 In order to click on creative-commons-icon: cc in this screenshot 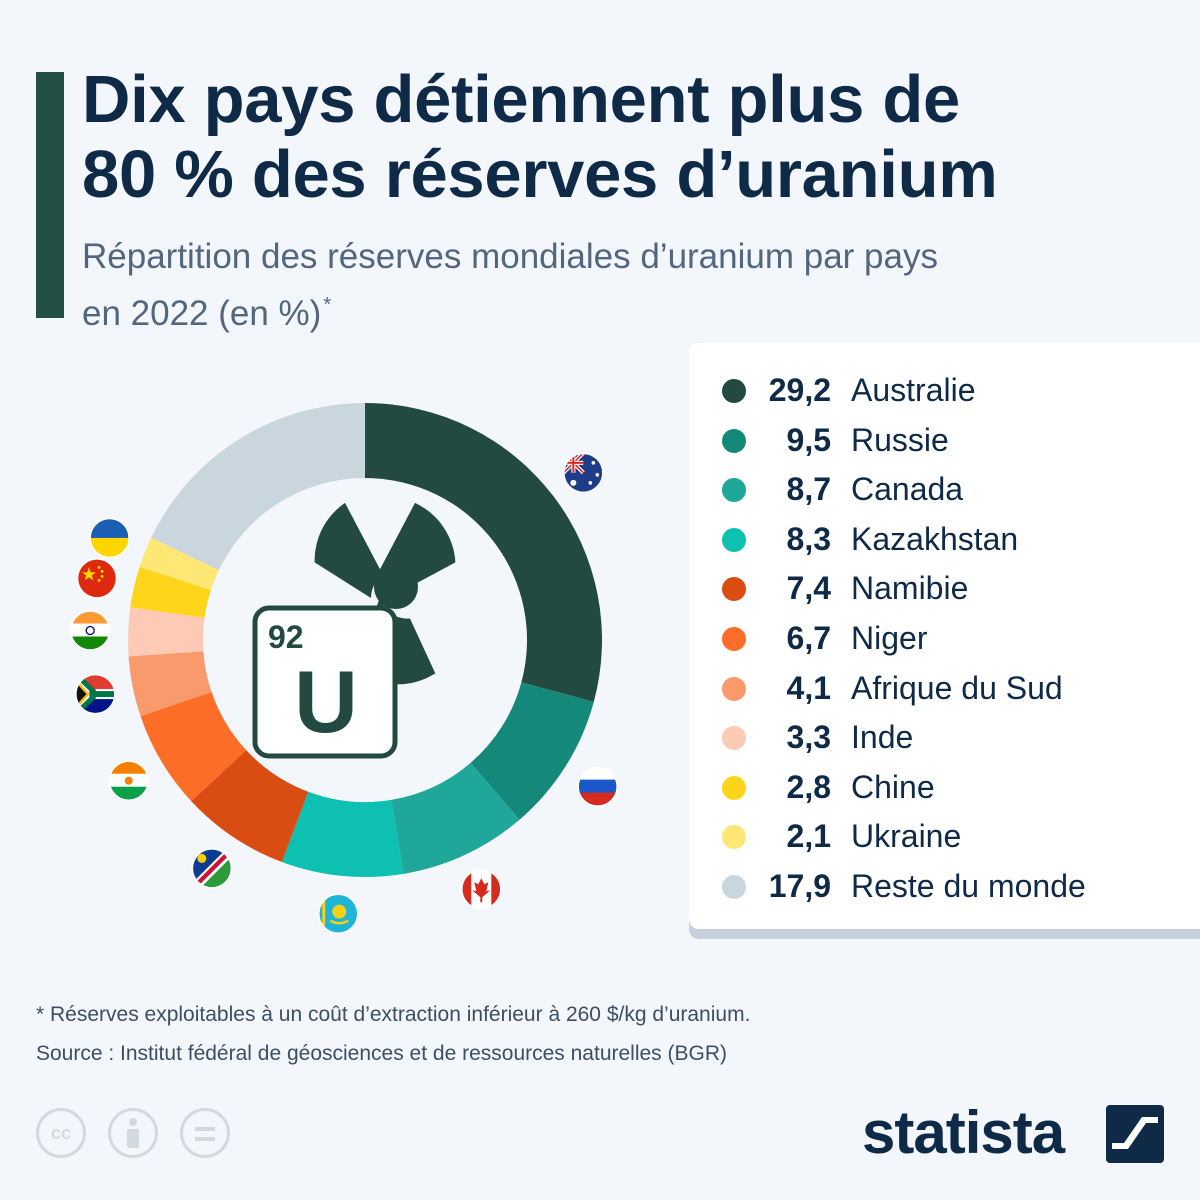, I will do `click(61, 1133)`.